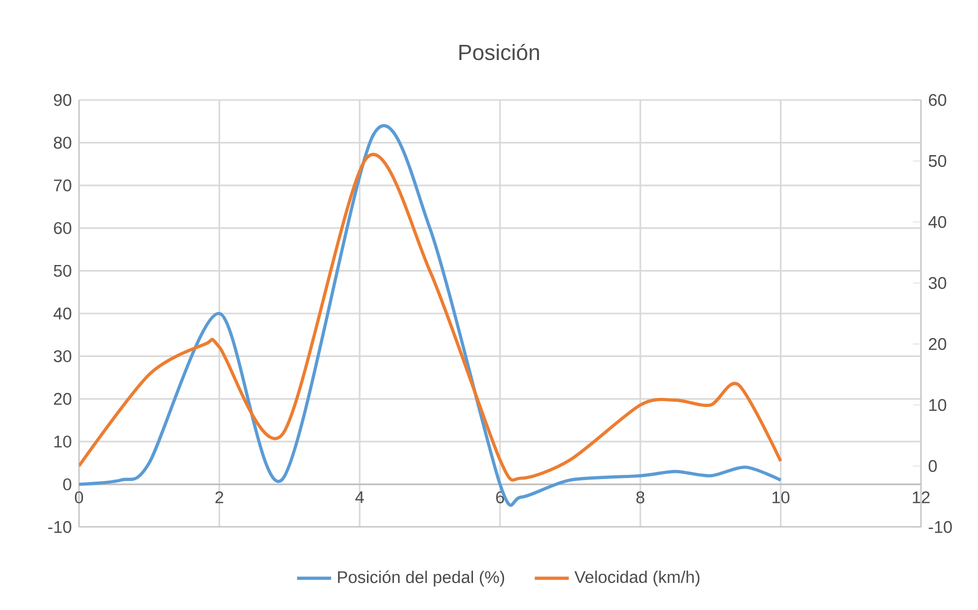 Image resolution: width=978 pixels, height=610 pixels. Describe the element at coordinates (937, 283) in the screenshot. I see `y2-tick-label: 30` at that location.